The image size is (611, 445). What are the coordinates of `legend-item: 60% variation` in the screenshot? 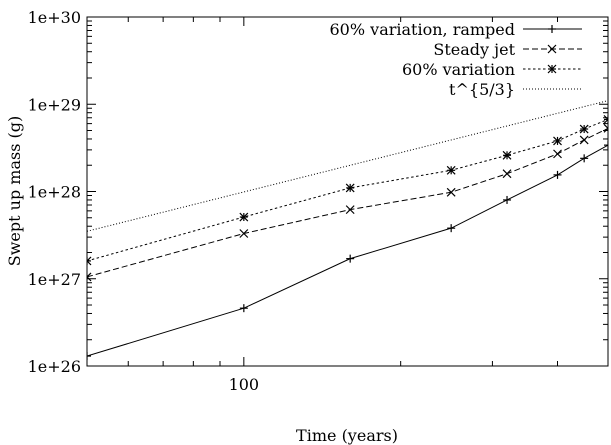 It's located at (492, 69).